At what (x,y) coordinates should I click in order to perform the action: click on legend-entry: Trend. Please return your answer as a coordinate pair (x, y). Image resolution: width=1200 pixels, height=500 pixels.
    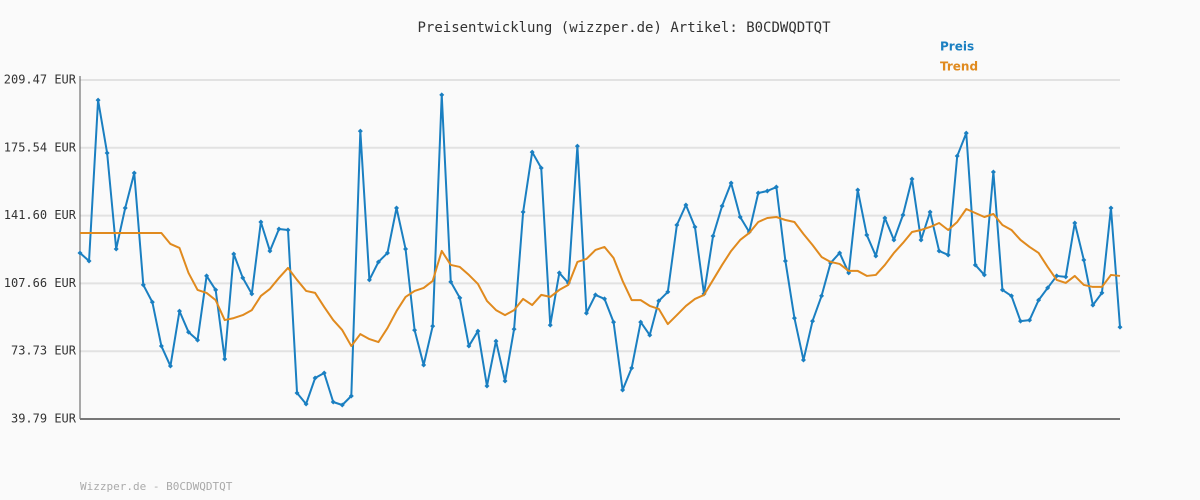
    Looking at the image, I should click on (959, 67).